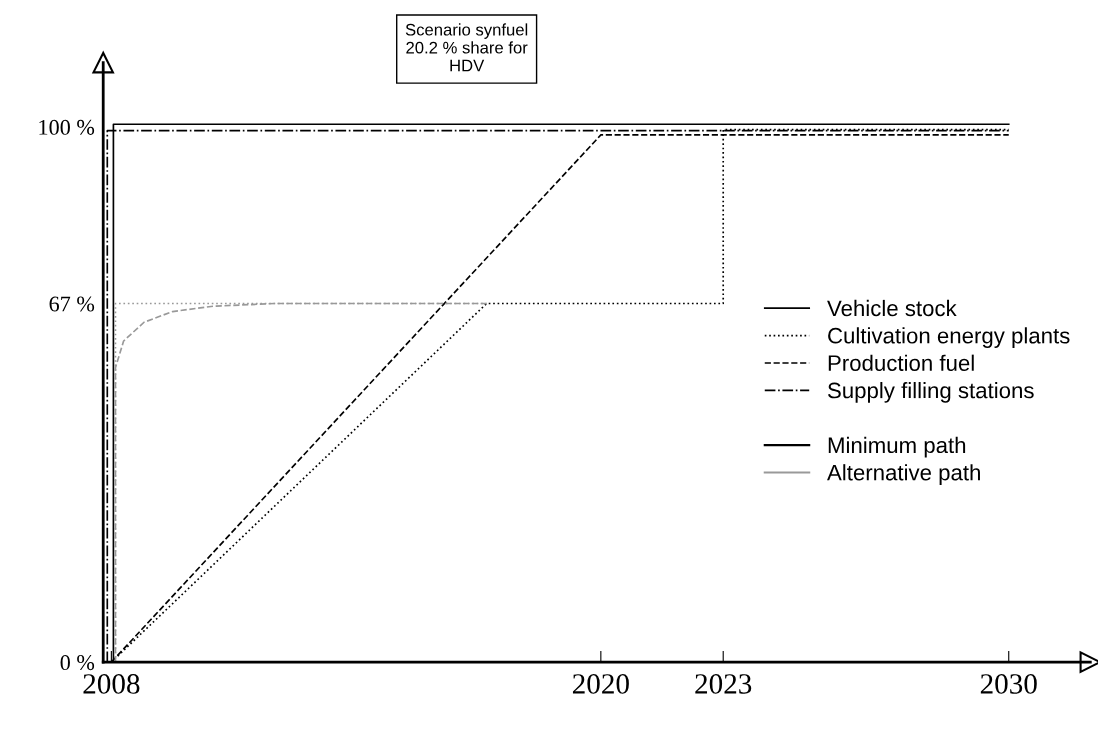  What do you see at coordinates (1008, 684) in the screenshot?
I see `x-tick-label: 2030` at bounding box center [1008, 684].